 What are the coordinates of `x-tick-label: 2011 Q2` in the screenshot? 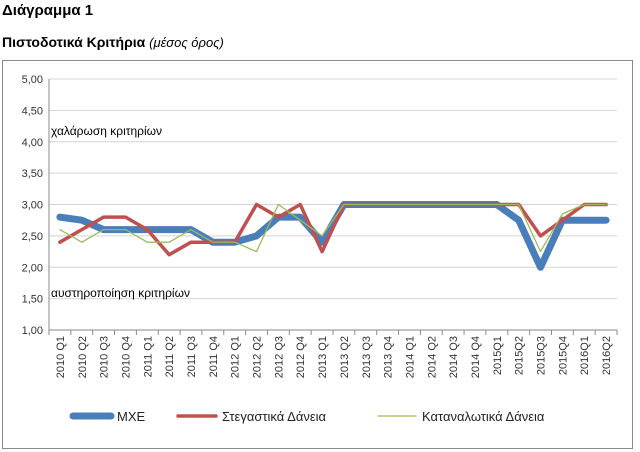 It's located at (170, 356).